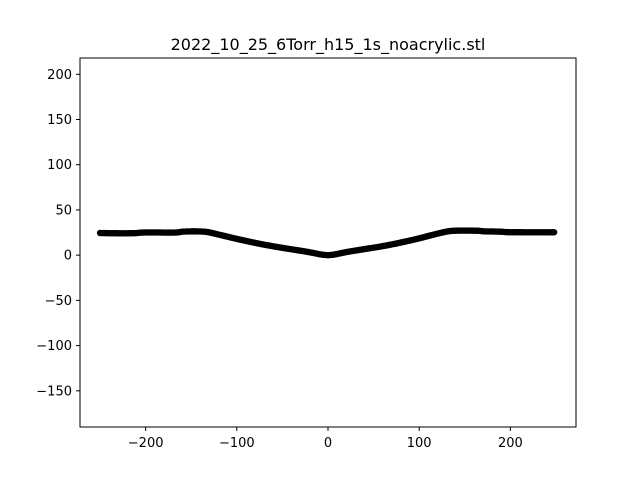 This screenshot has height=484, width=640. What do you see at coordinates (510, 443) in the screenshot?
I see `x-tick-label: 200` at bounding box center [510, 443].